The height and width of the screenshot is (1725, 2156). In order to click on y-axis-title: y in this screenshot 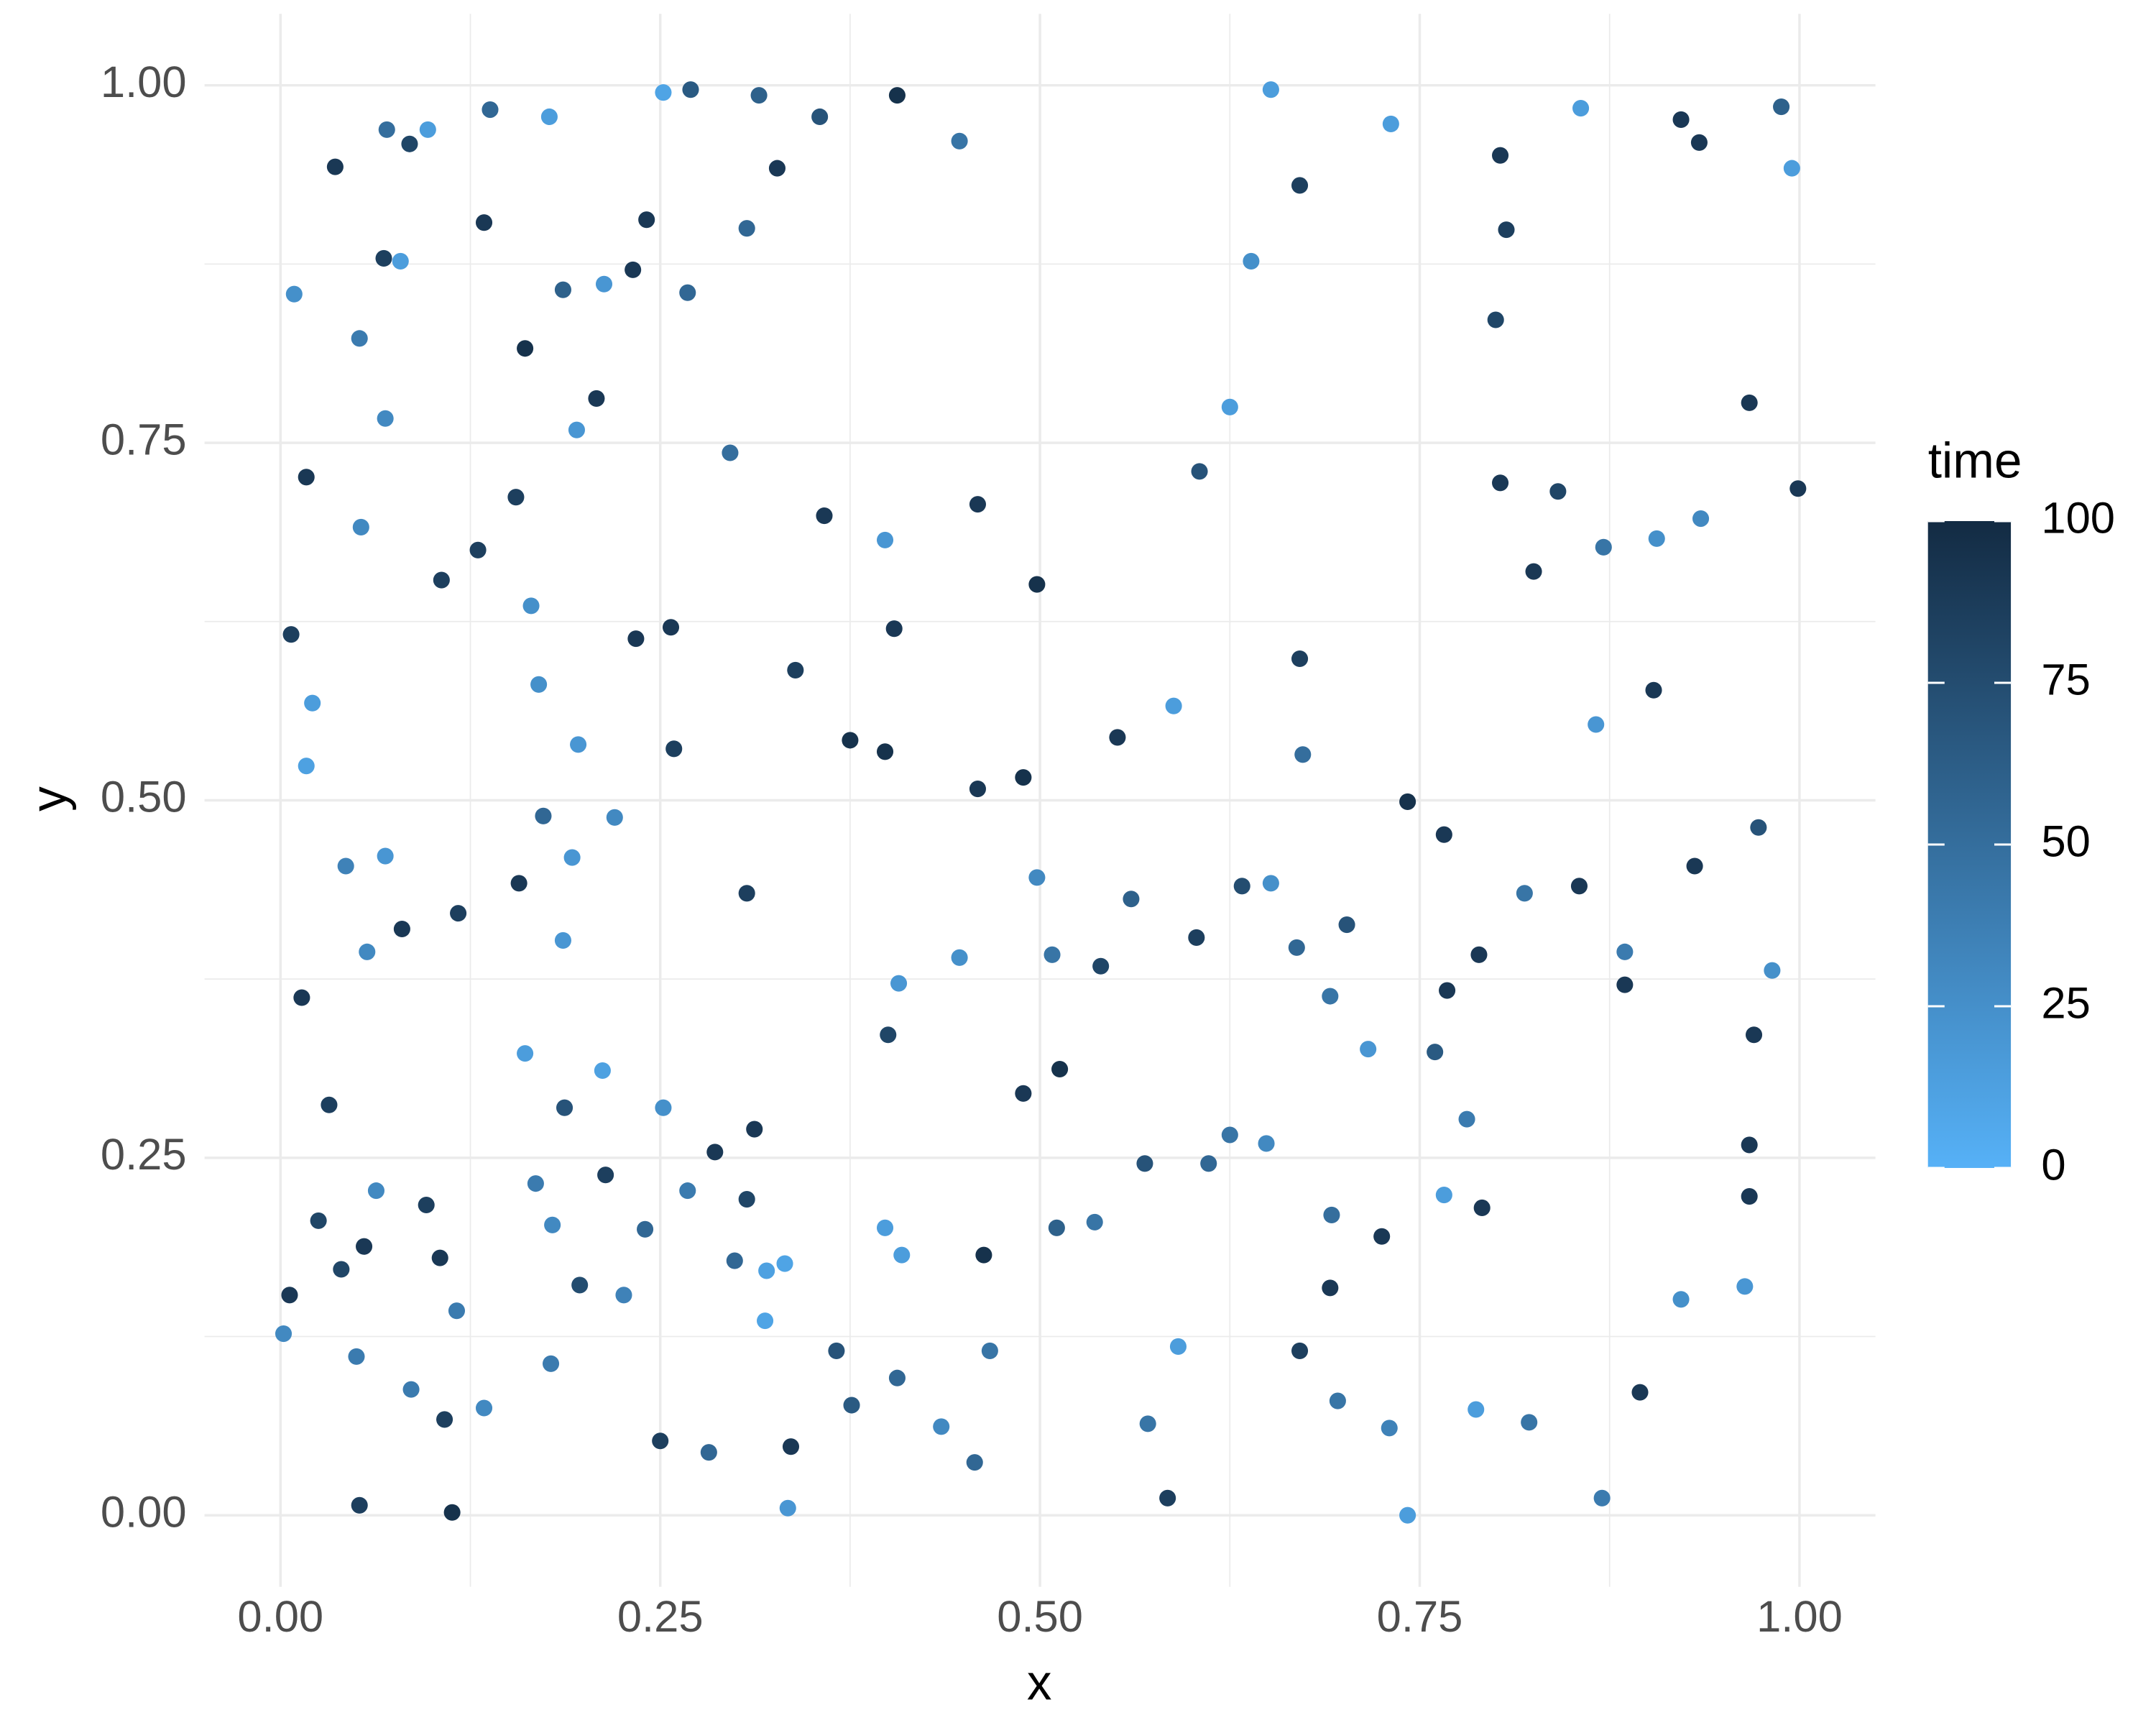, I will do `click(48, 798)`.